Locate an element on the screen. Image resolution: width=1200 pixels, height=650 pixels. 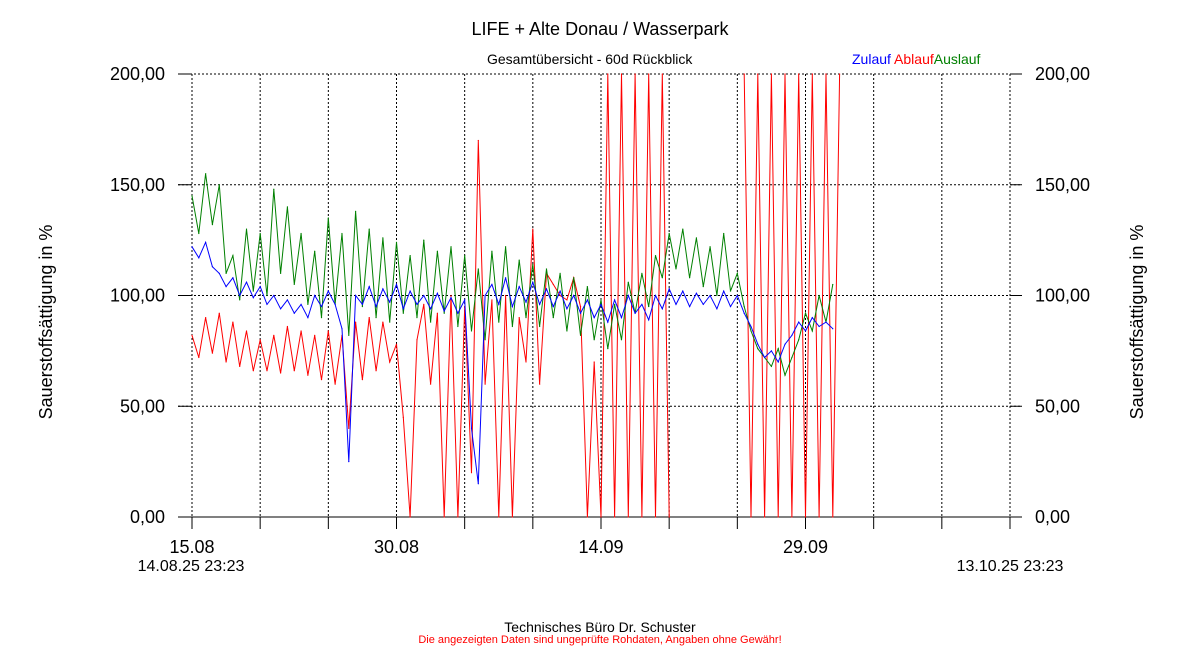
y-tick-label-left: 0,00 is located at coordinates (147, 517).